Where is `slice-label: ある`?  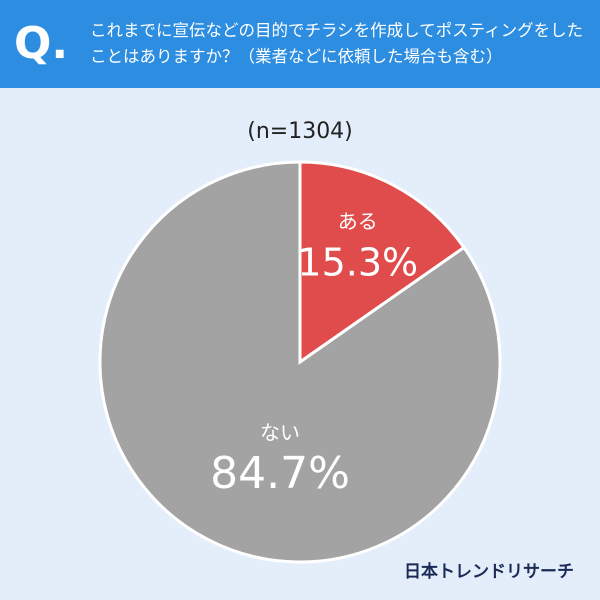
slice-label: ある is located at coordinates (358, 222).